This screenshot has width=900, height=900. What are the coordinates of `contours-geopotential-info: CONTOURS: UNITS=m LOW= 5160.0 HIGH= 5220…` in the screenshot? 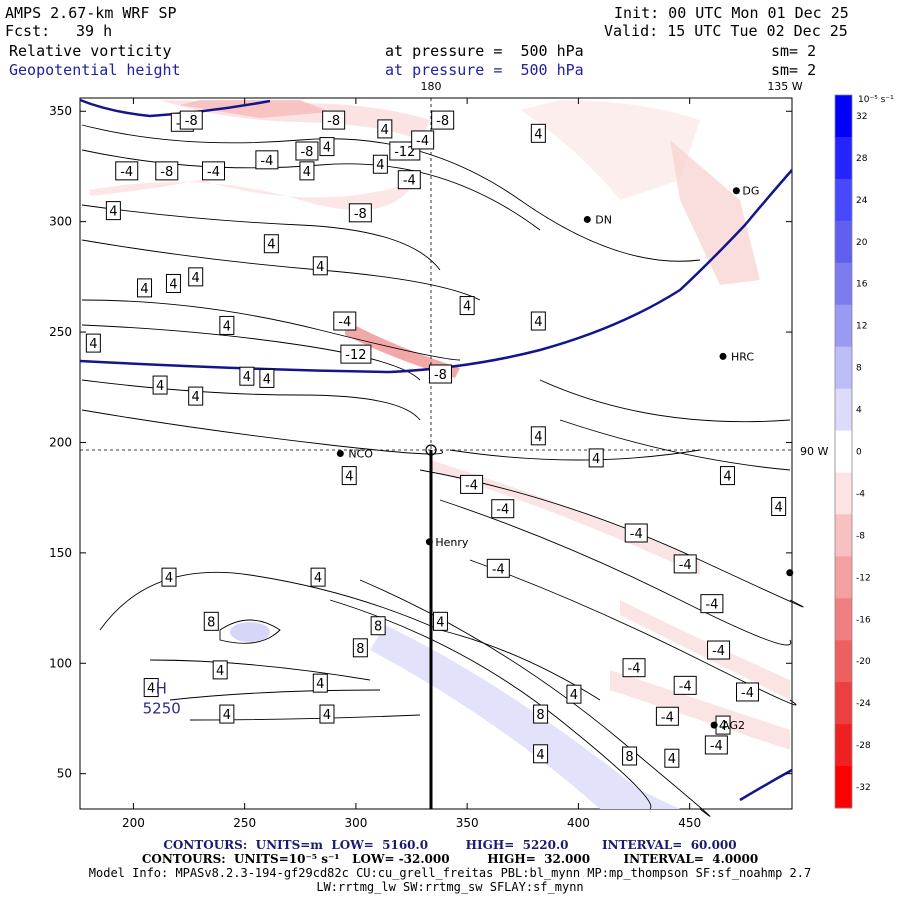 It's located at (450, 845).